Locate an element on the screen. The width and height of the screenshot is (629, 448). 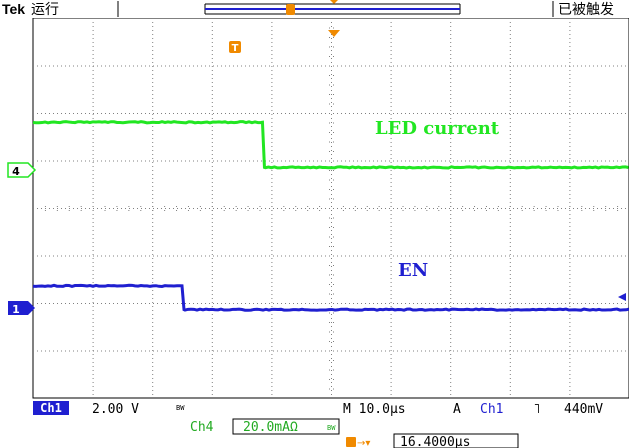
en-label: EN is located at coordinates (413, 270).